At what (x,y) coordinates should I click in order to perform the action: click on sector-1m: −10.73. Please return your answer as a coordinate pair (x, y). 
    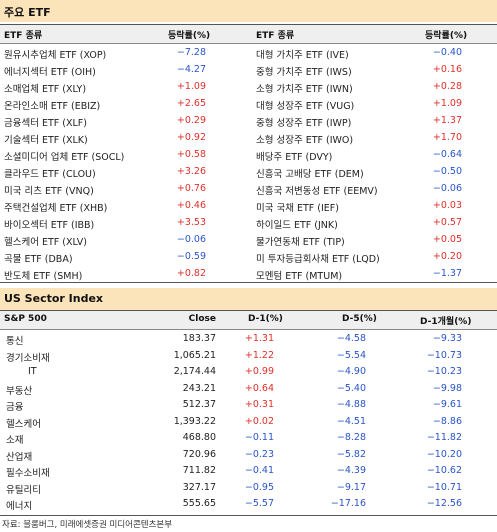
    Looking at the image, I should click on (444, 355).